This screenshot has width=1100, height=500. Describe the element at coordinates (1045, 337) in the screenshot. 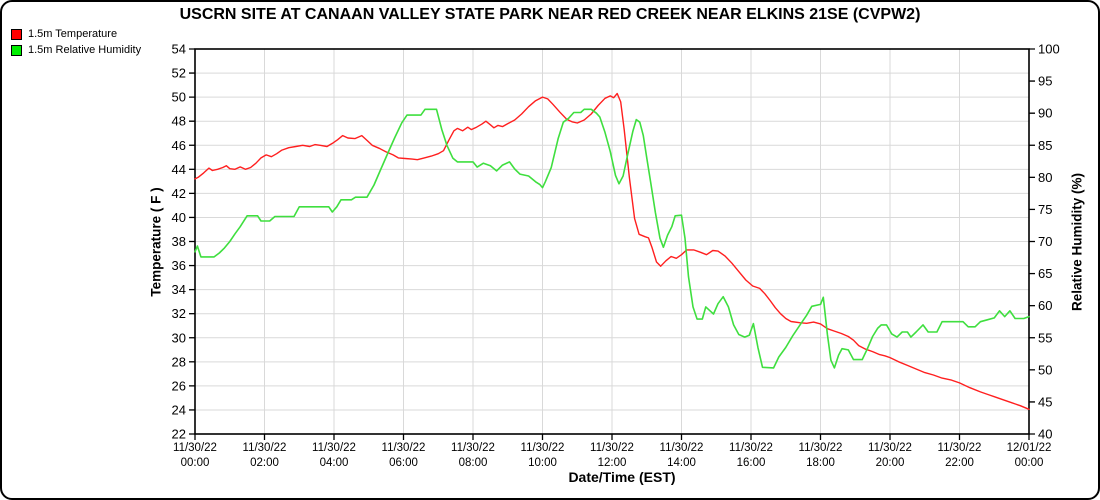

I see `right-tick-label: 55` at that location.